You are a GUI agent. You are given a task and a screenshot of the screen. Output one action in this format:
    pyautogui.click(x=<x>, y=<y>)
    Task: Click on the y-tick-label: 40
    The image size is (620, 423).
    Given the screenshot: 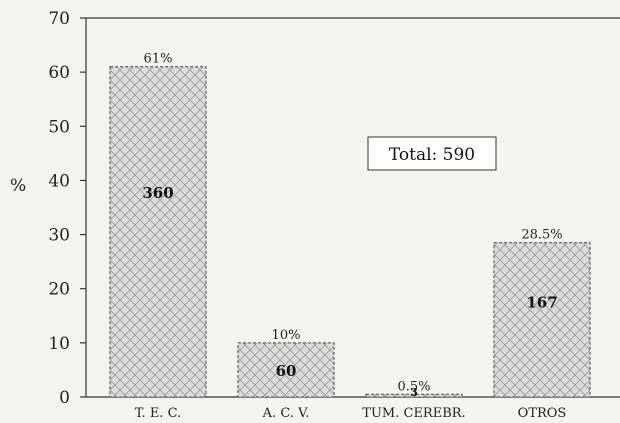 What is the action you would take?
    pyautogui.click(x=59, y=181)
    